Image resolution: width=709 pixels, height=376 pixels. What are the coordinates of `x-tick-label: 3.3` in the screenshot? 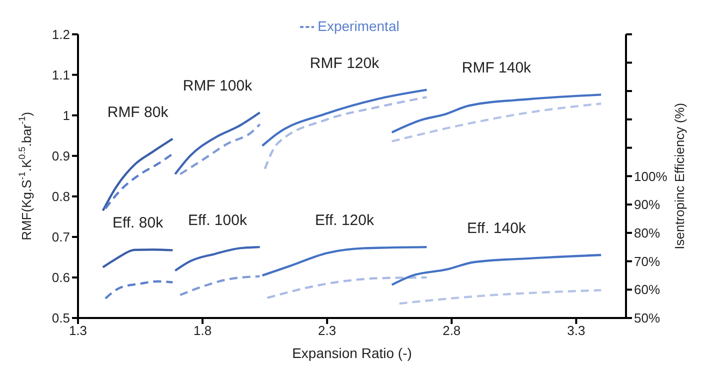 It's located at (576, 330).